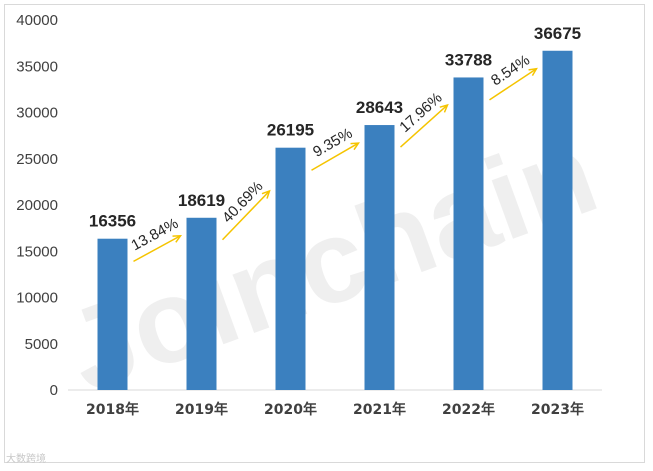 This screenshot has width=653, height=471. Describe the element at coordinates (37, 20) in the screenshot. I see `y-tick-label: 40000` at that location.